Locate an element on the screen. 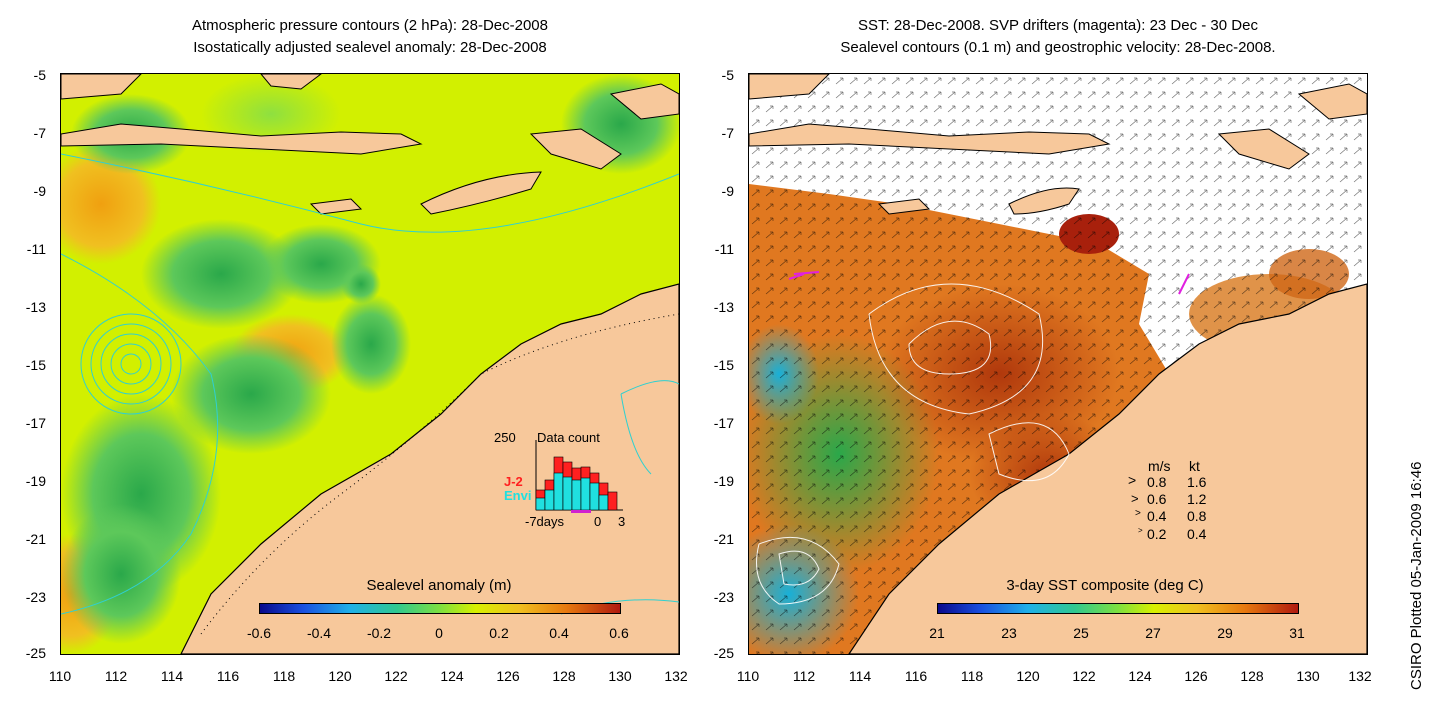 Image resolution: width=1440 pixels, height=720 pixels. right-lat-tick-4: -13 is located at coordinates (723, 307).